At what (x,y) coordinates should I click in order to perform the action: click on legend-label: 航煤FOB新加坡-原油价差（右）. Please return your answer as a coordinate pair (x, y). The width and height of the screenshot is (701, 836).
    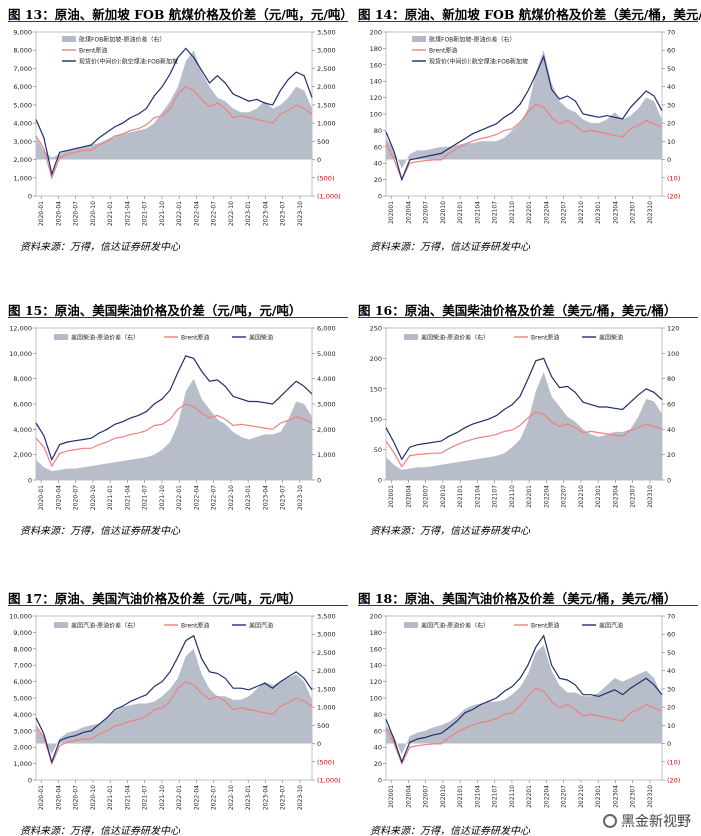
    Looking at the image, I should click on (122, 40).